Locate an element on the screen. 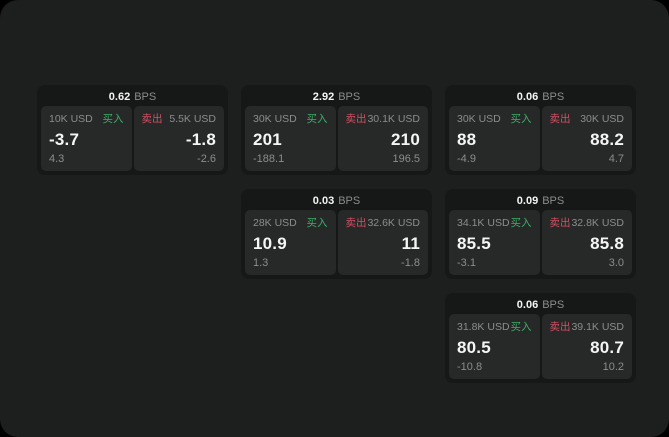 The image size is (669, 437). sell-sub-value: 4.7 is located at coordinates (616, 159).